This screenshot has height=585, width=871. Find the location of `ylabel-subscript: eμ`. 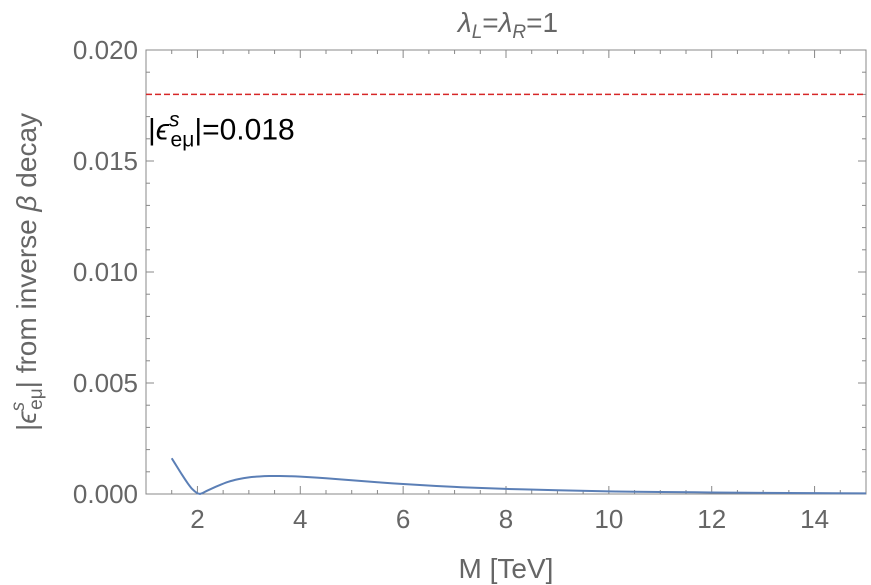

ylabel-subscript: eμ is located at coordinates (36, 399).